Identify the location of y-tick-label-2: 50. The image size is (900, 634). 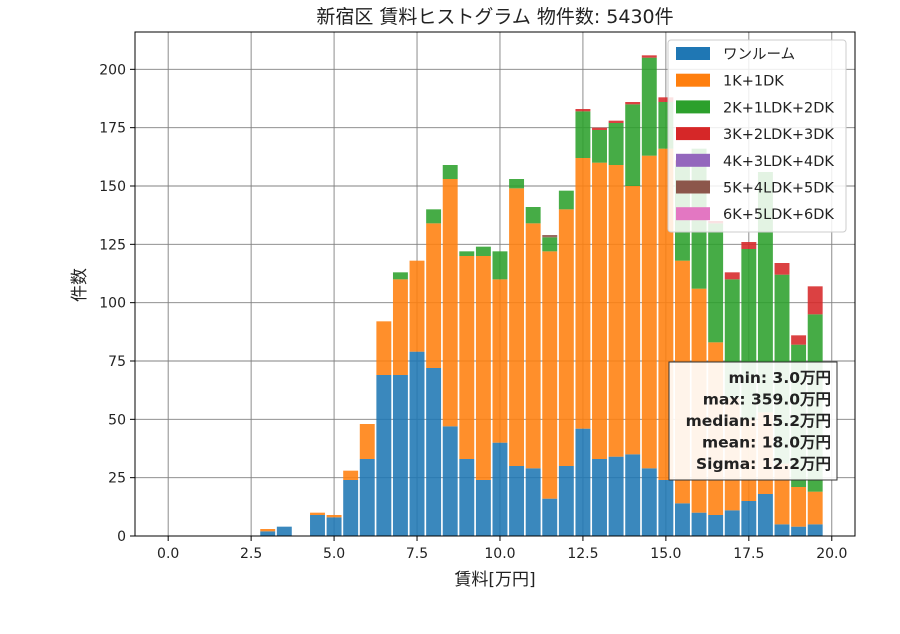
(117, 420).